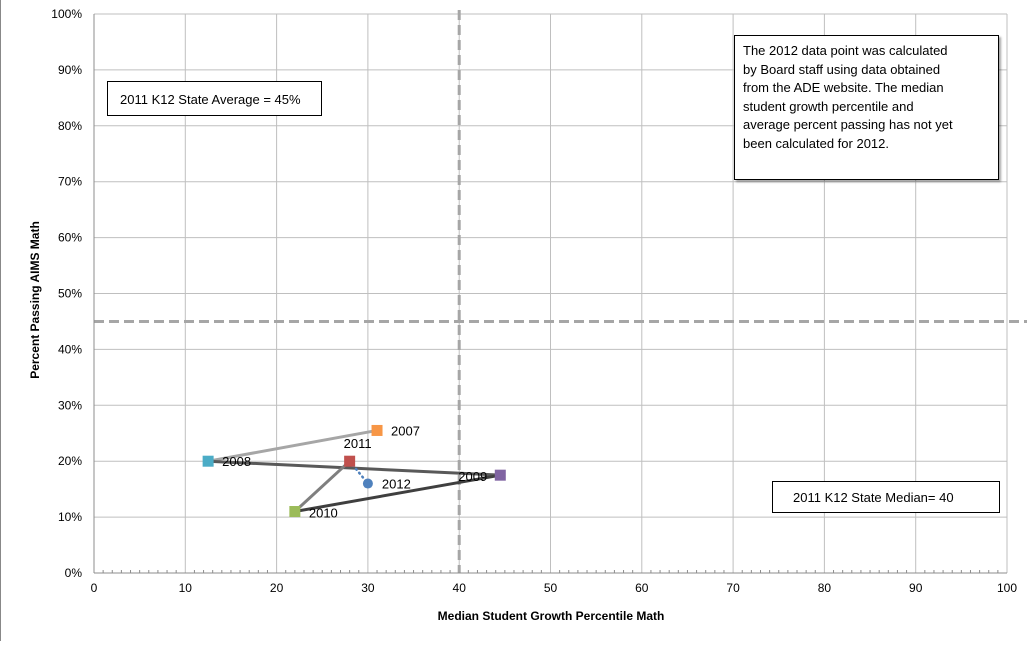 The height and width of the screenshot is (646, 1028). I want to click on y-tick-label: 80%, so click(70, 126).